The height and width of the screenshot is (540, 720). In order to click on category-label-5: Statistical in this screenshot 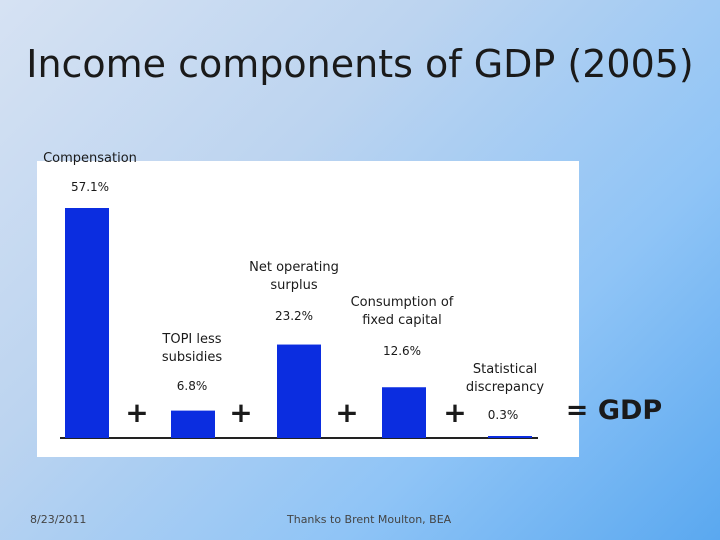, I will do `click(505, 369)`.